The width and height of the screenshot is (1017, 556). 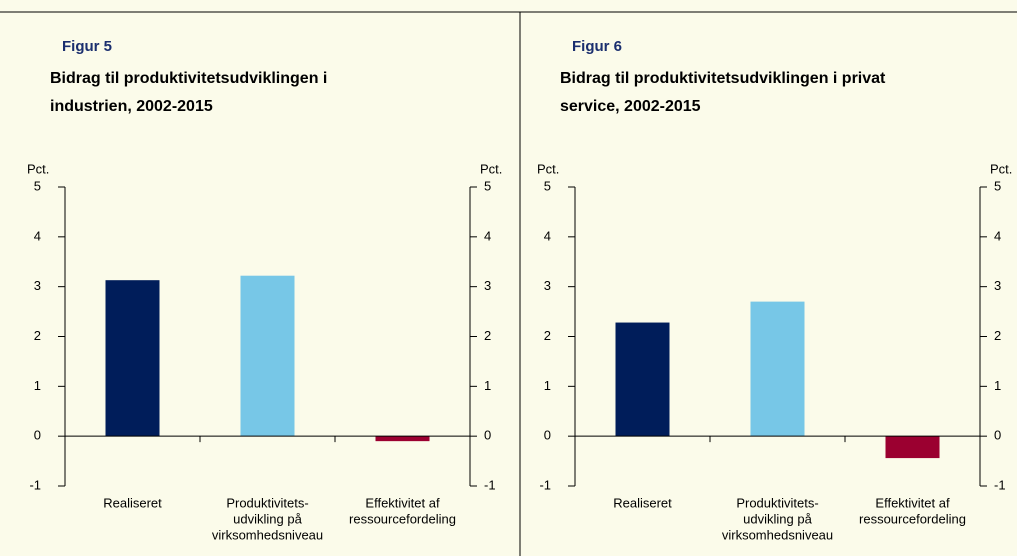 I want to click on figure-label: Figur 5, so click(x=87, y=46).